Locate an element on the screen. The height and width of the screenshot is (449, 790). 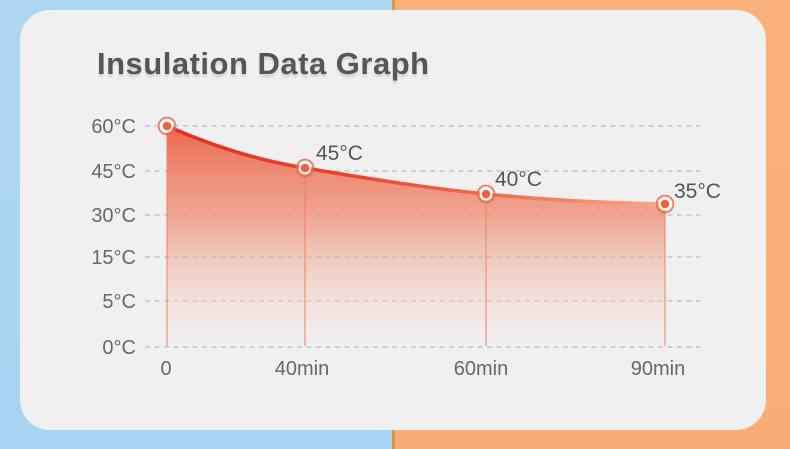
data-point-marker-60min is located at coordinates (486, 194).